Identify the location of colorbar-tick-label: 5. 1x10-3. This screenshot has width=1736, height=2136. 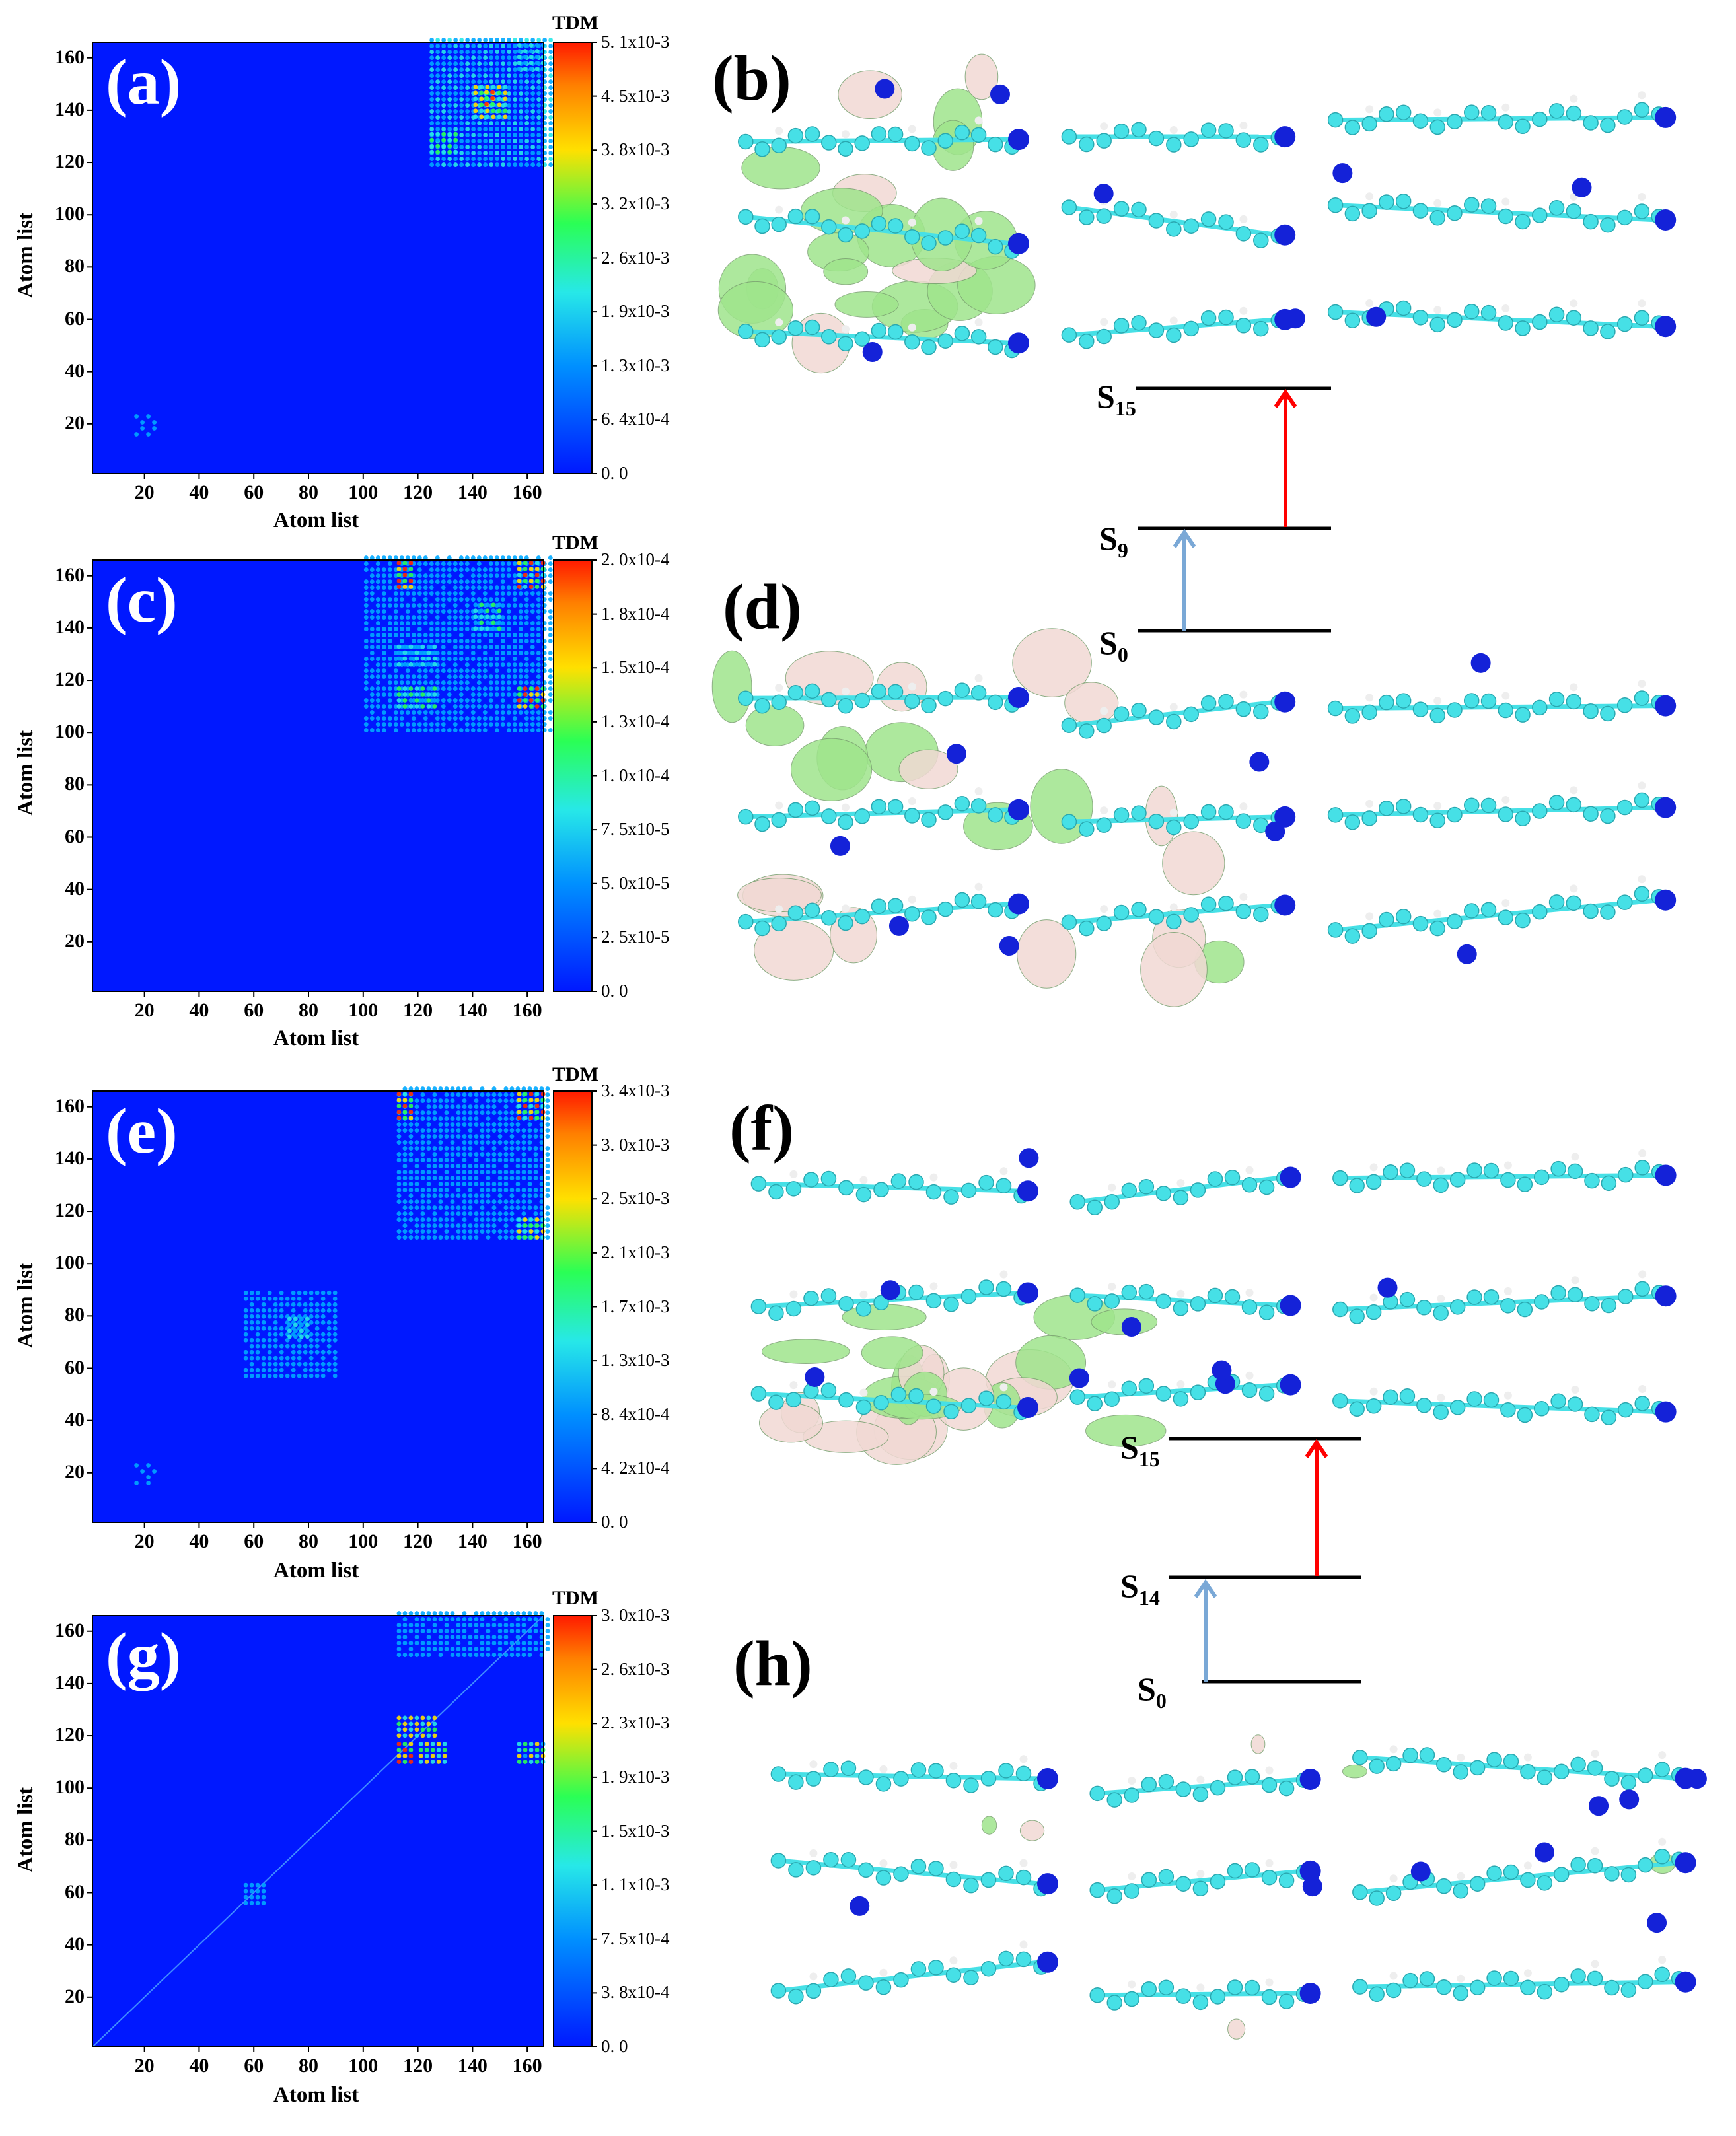
(635, 42).